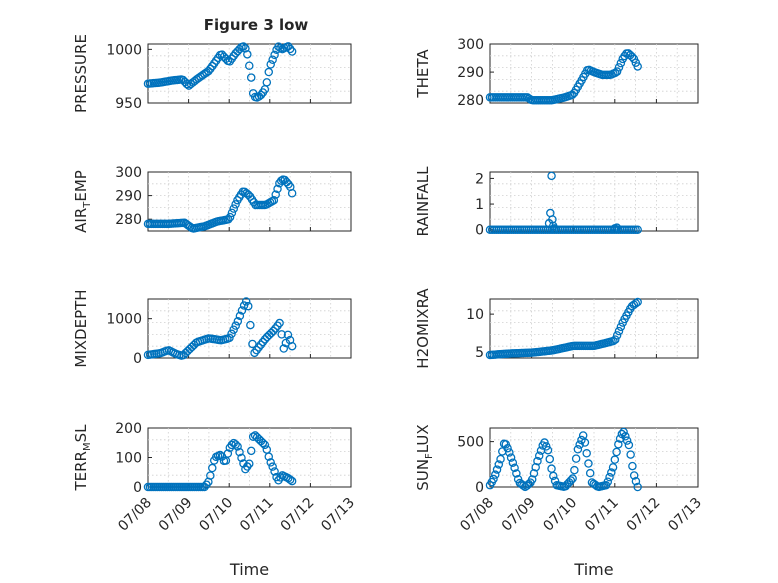 The height and width of the screenshot is (583, 778). What do you see at coordinates (470, 73) in the screenshot?
I see `y-tick-label: 290` at bounding box center [470, 73].